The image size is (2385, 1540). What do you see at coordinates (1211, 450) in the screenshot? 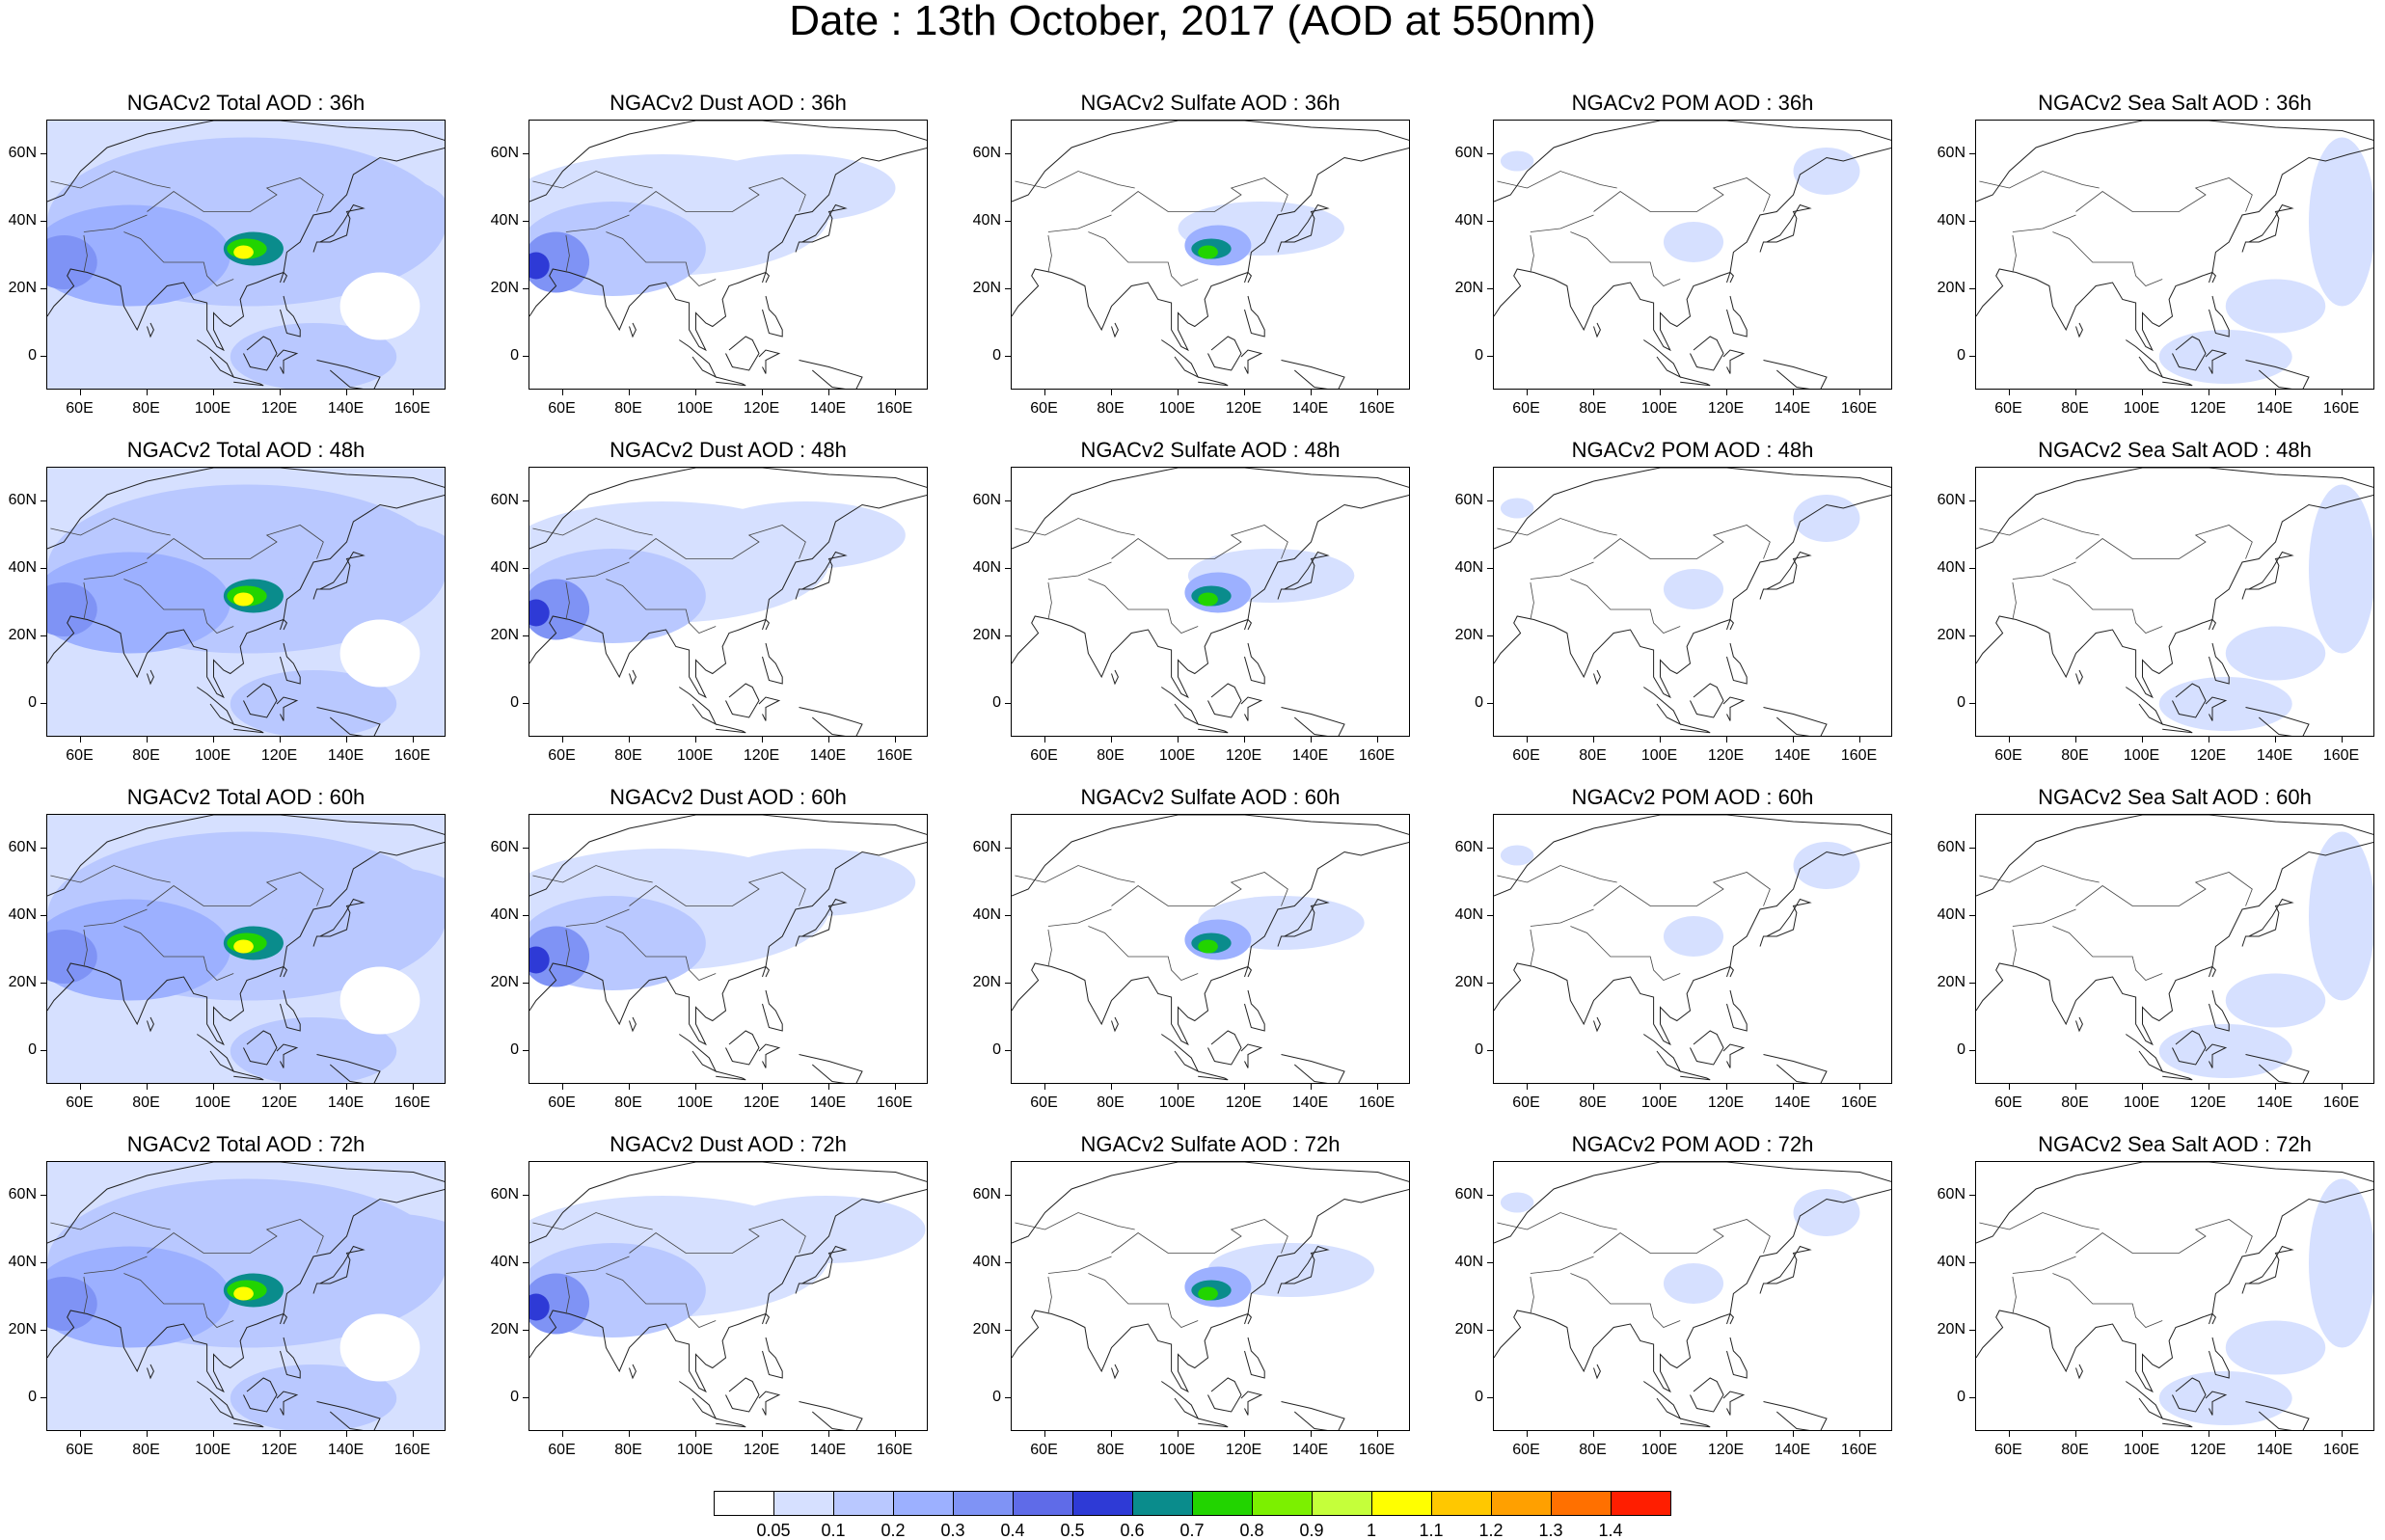
I see `panel-title: NGACv2 Sulfate AOD : 48h` at bounding box center [1211, 450].